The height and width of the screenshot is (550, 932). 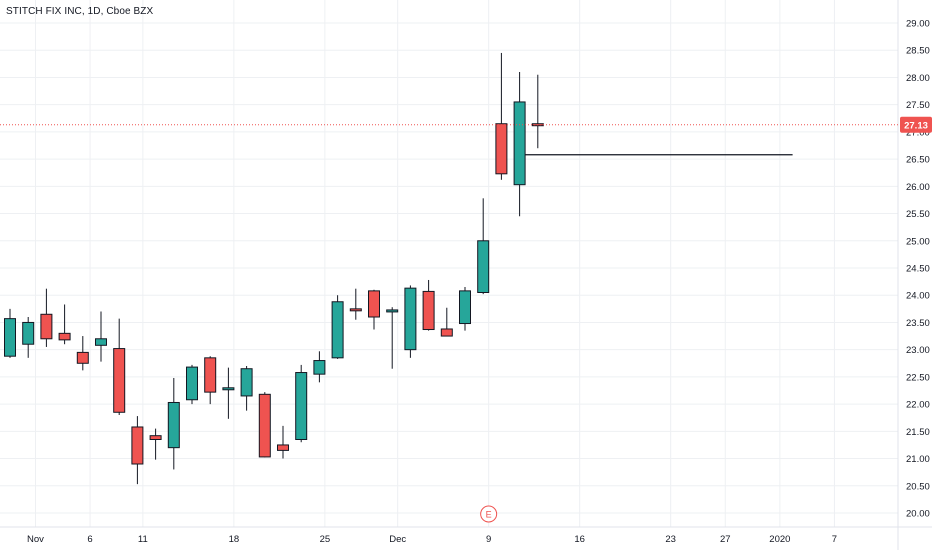 I want to click on y-tick-label: 22.50, so click(x=918, y=377).